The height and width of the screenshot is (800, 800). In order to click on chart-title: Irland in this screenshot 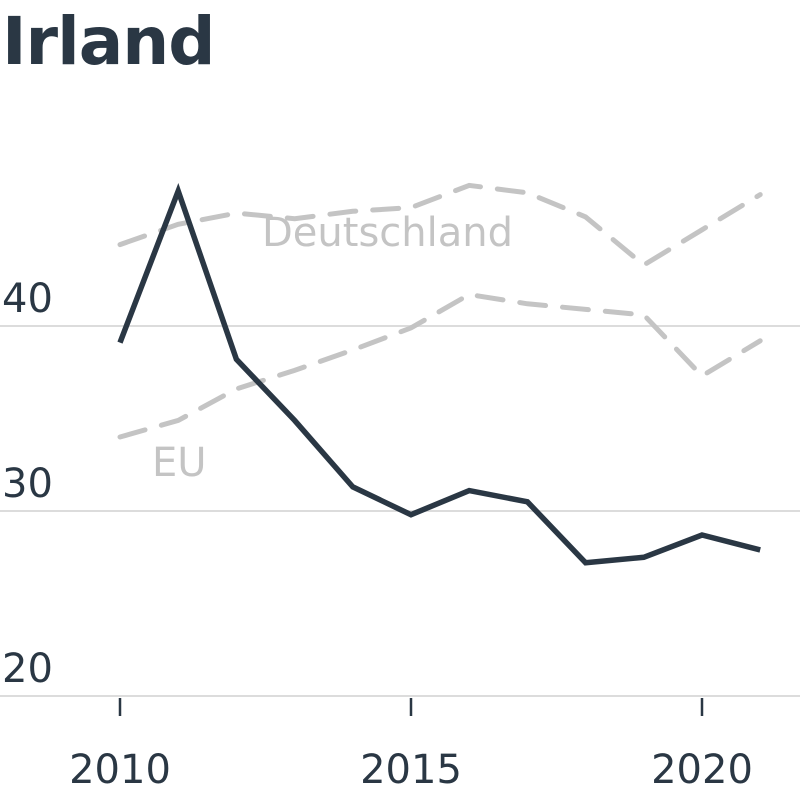, I will do `click(108, 41)`.